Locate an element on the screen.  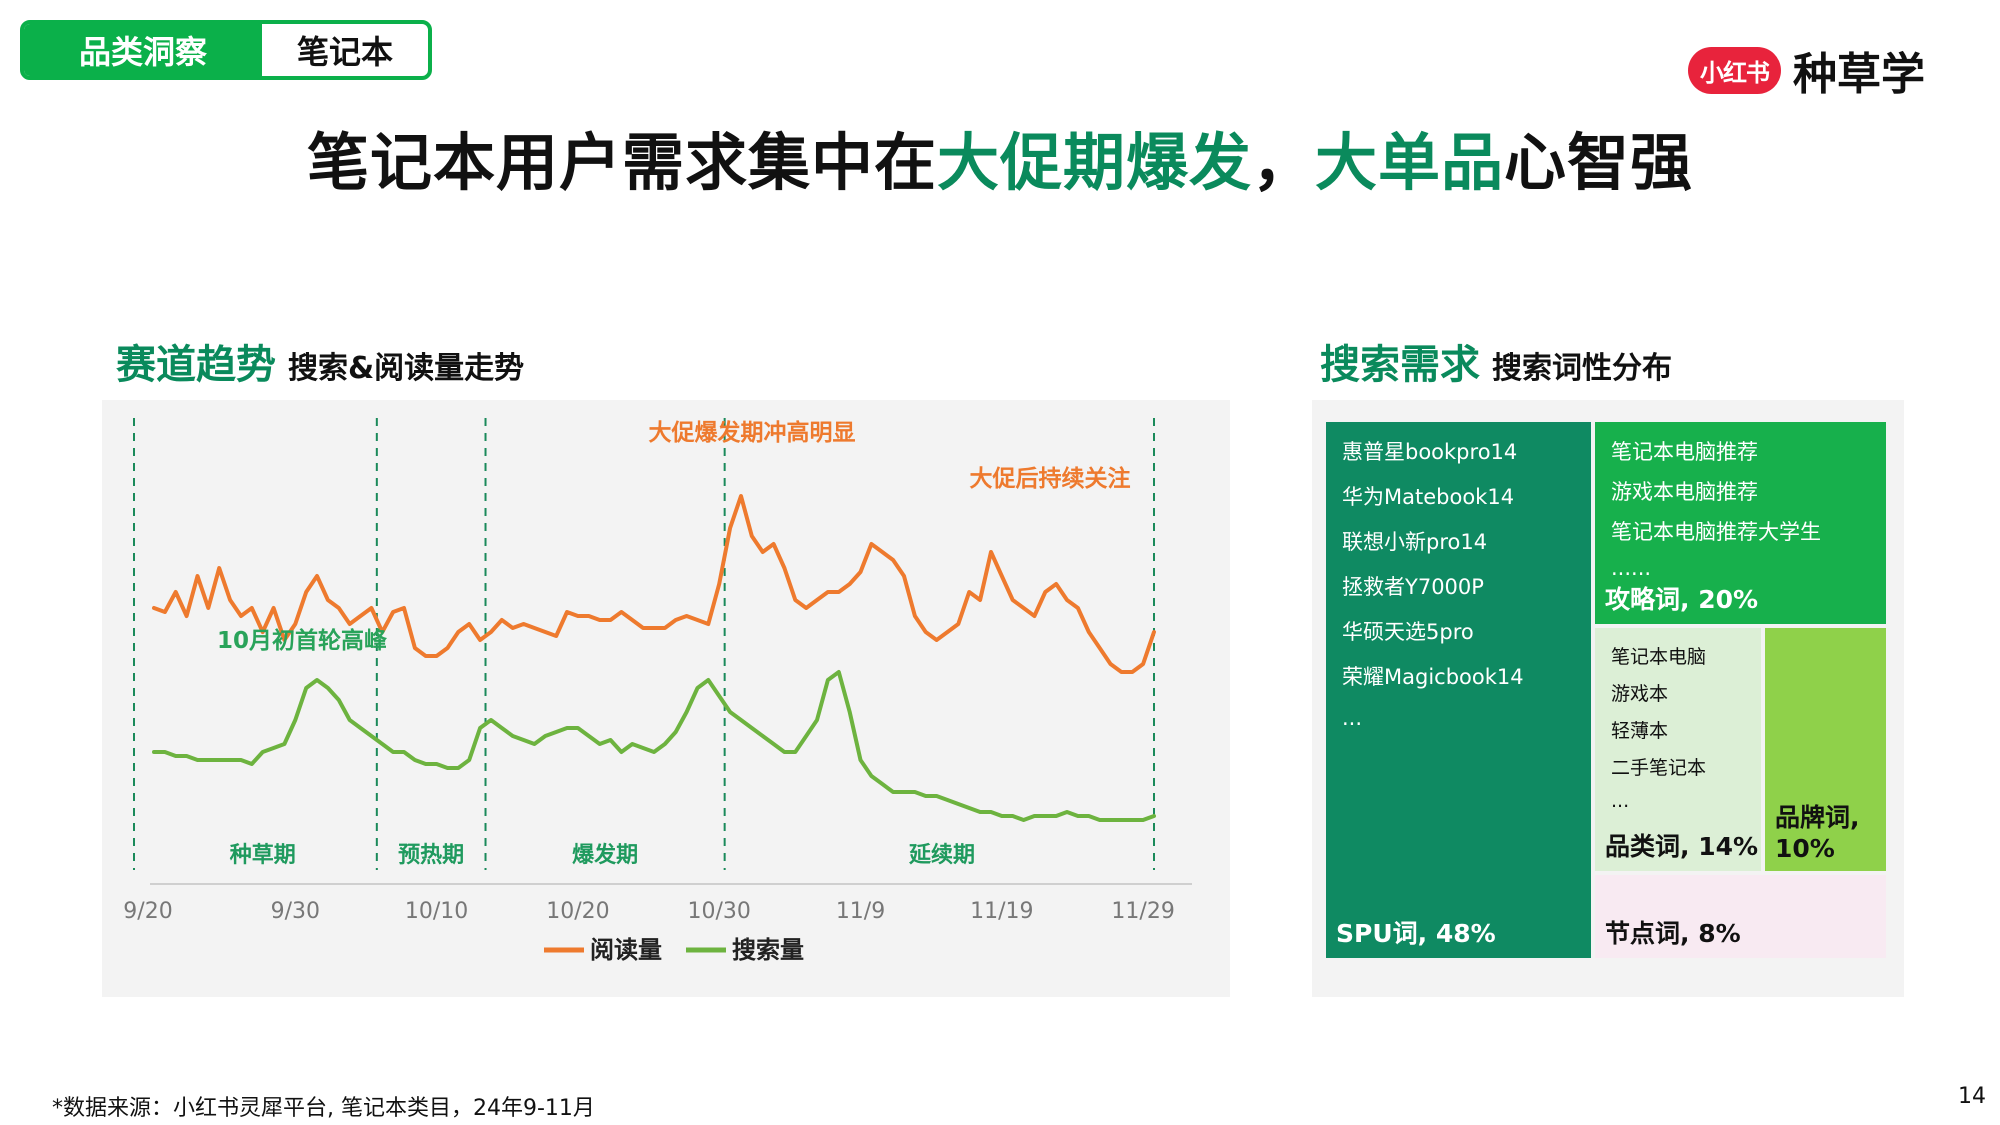
treemap-cell-holiday: 节点词, 8% is located at coordinates (1740, 916).